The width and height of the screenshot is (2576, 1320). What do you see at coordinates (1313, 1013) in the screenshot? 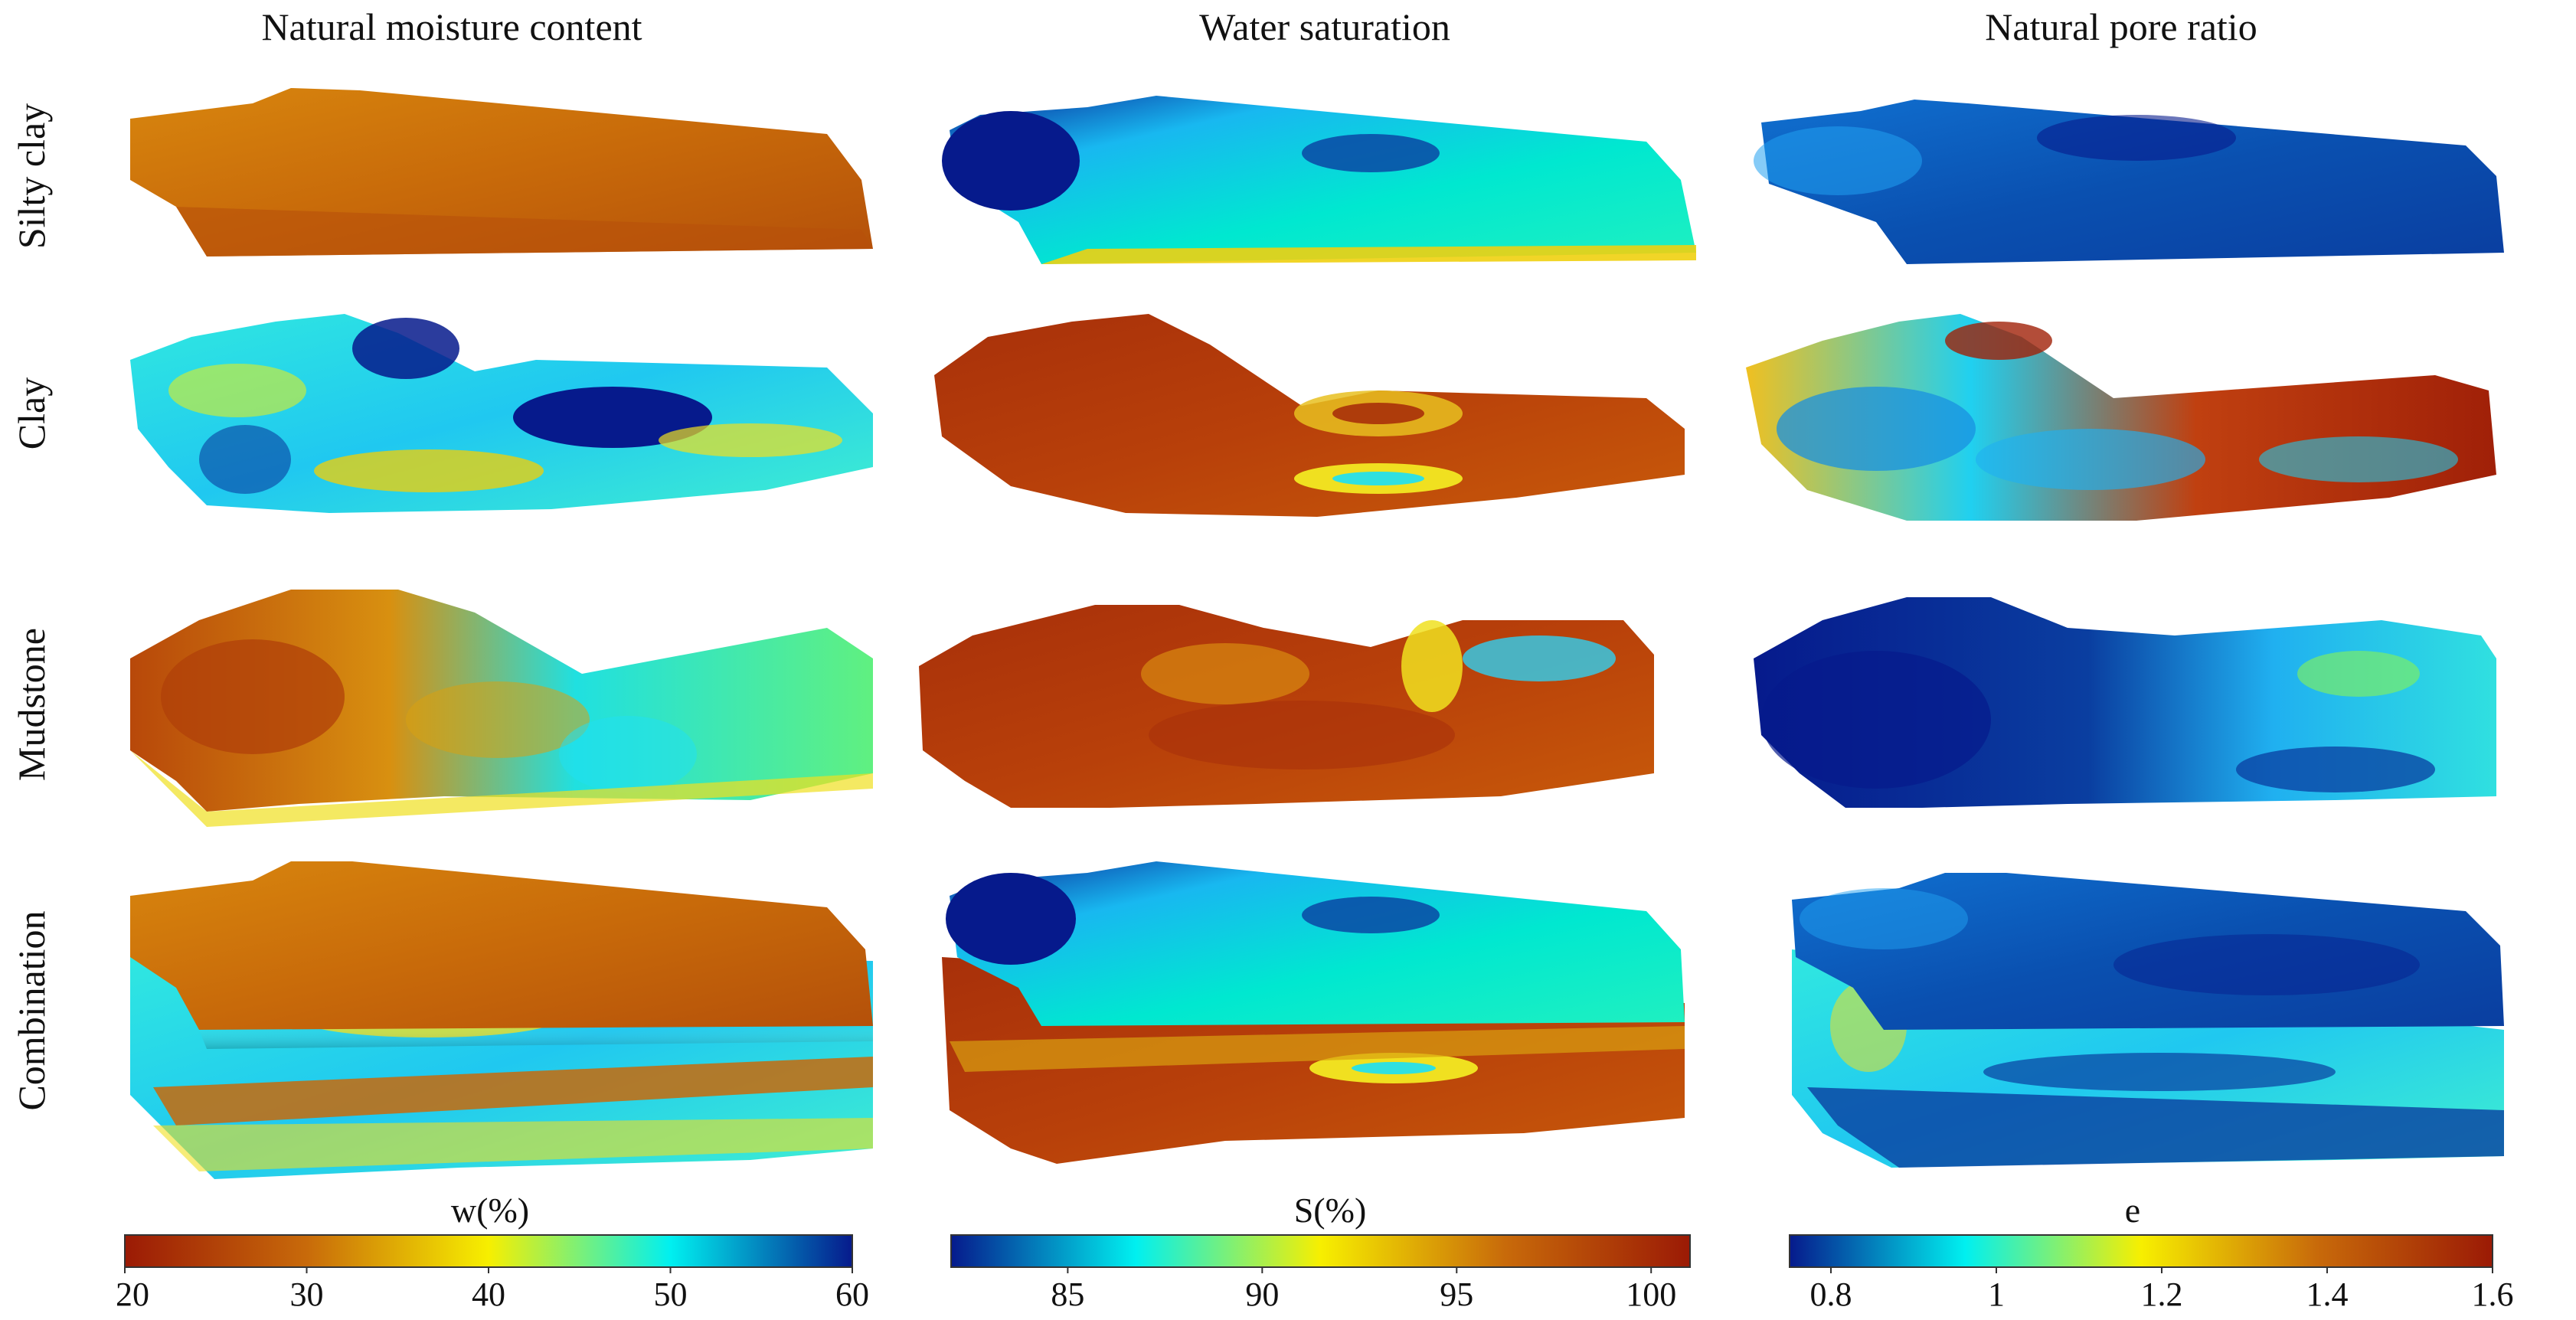
I see `panel-combination-saturation` at bounding box center [1313, 1013].